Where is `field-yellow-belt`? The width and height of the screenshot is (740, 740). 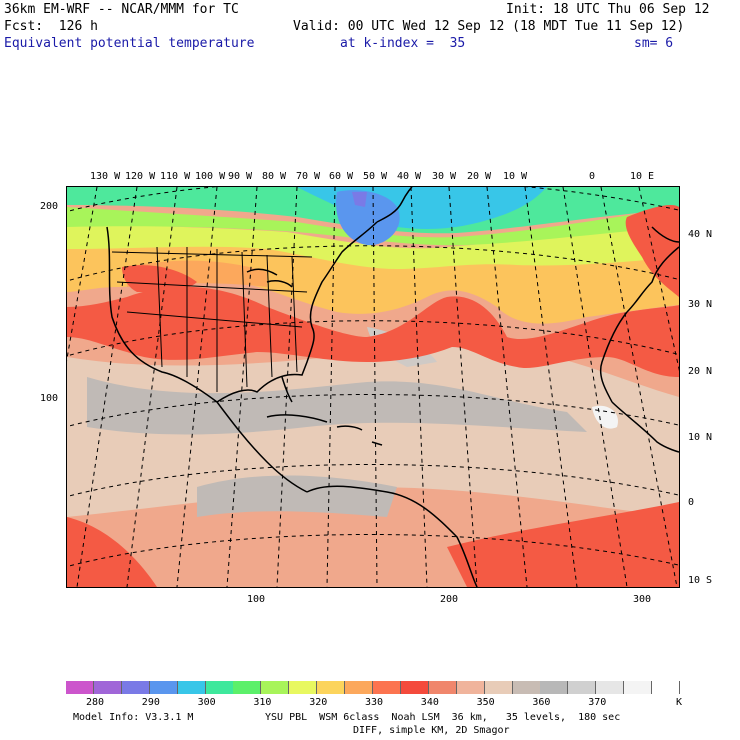 field-yellow-belt is located at coordinates (373, 243).